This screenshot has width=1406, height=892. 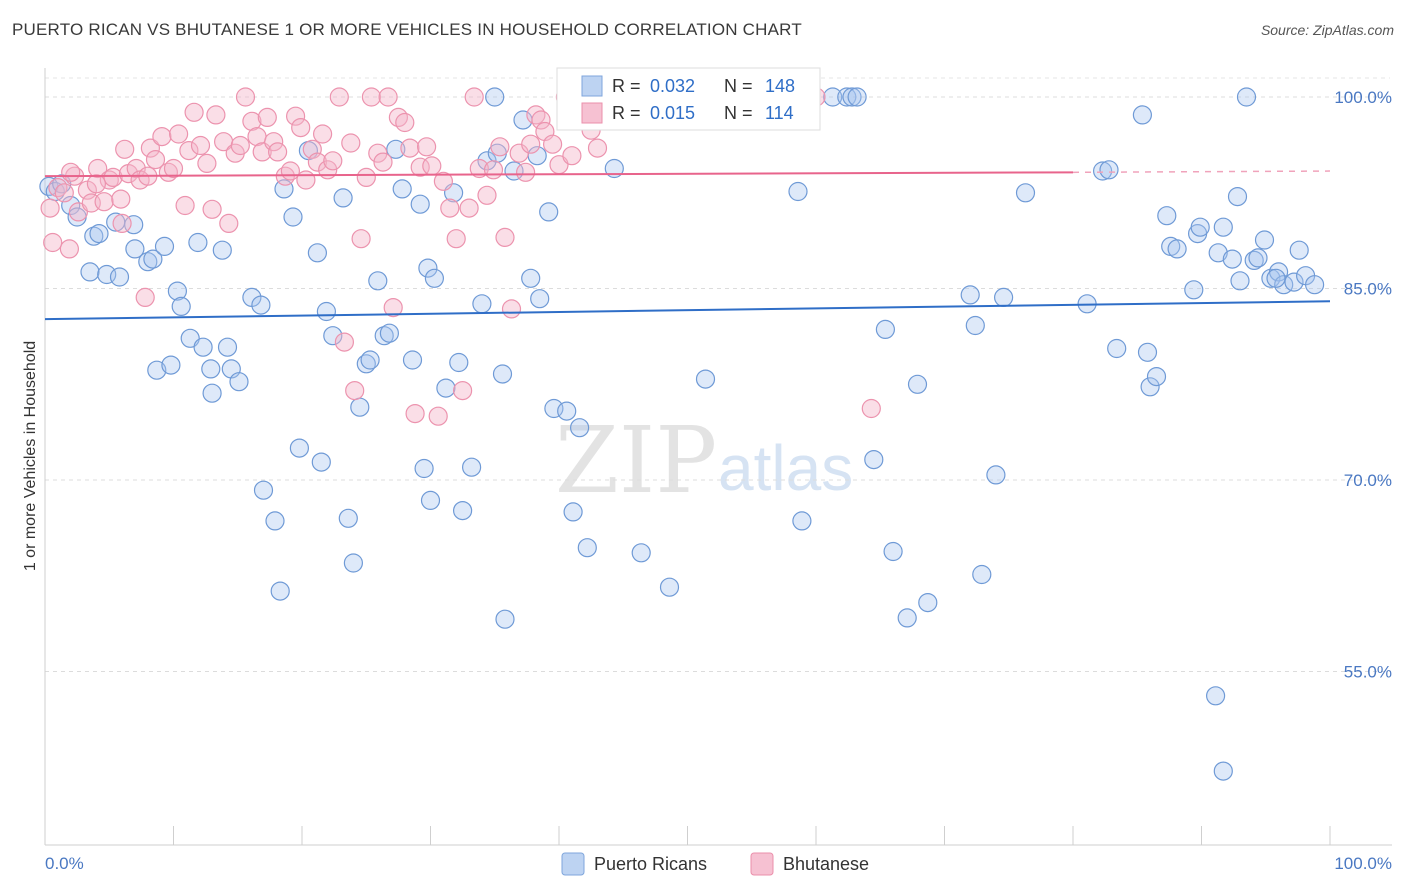 I want to click on y-tick-label: 55.0%, so click(x=1368, y=672).